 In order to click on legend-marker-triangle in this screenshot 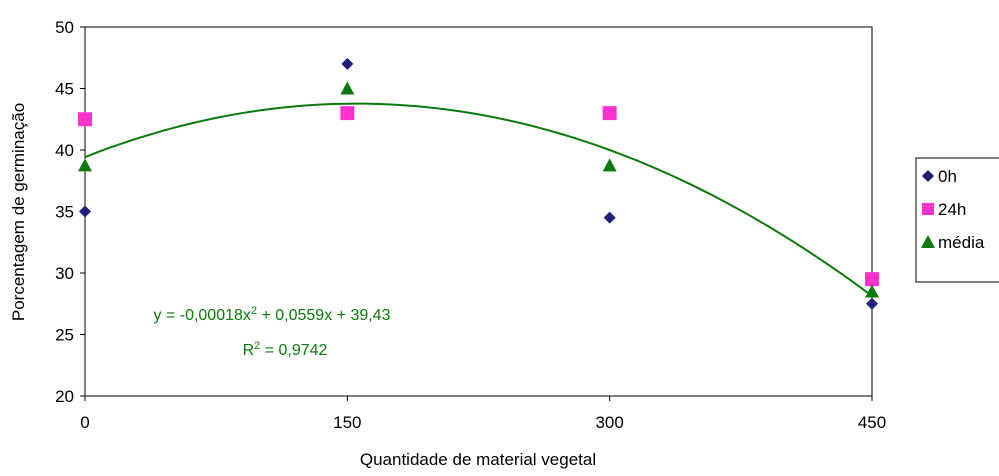, I will do `click(928, 241)`.